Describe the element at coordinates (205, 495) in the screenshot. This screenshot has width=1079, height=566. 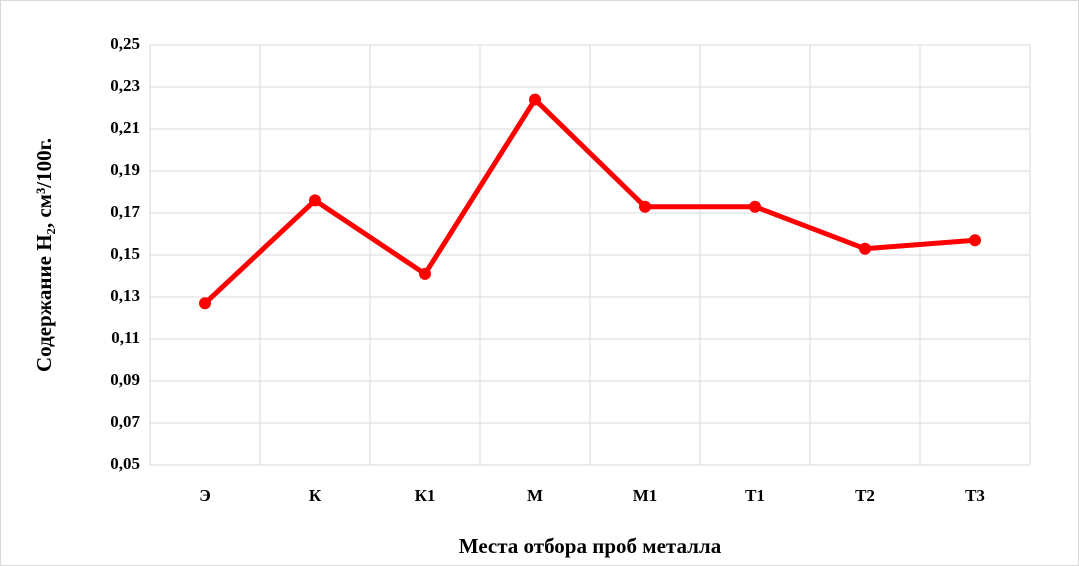
I see `x-tick-label: Э` at that location.